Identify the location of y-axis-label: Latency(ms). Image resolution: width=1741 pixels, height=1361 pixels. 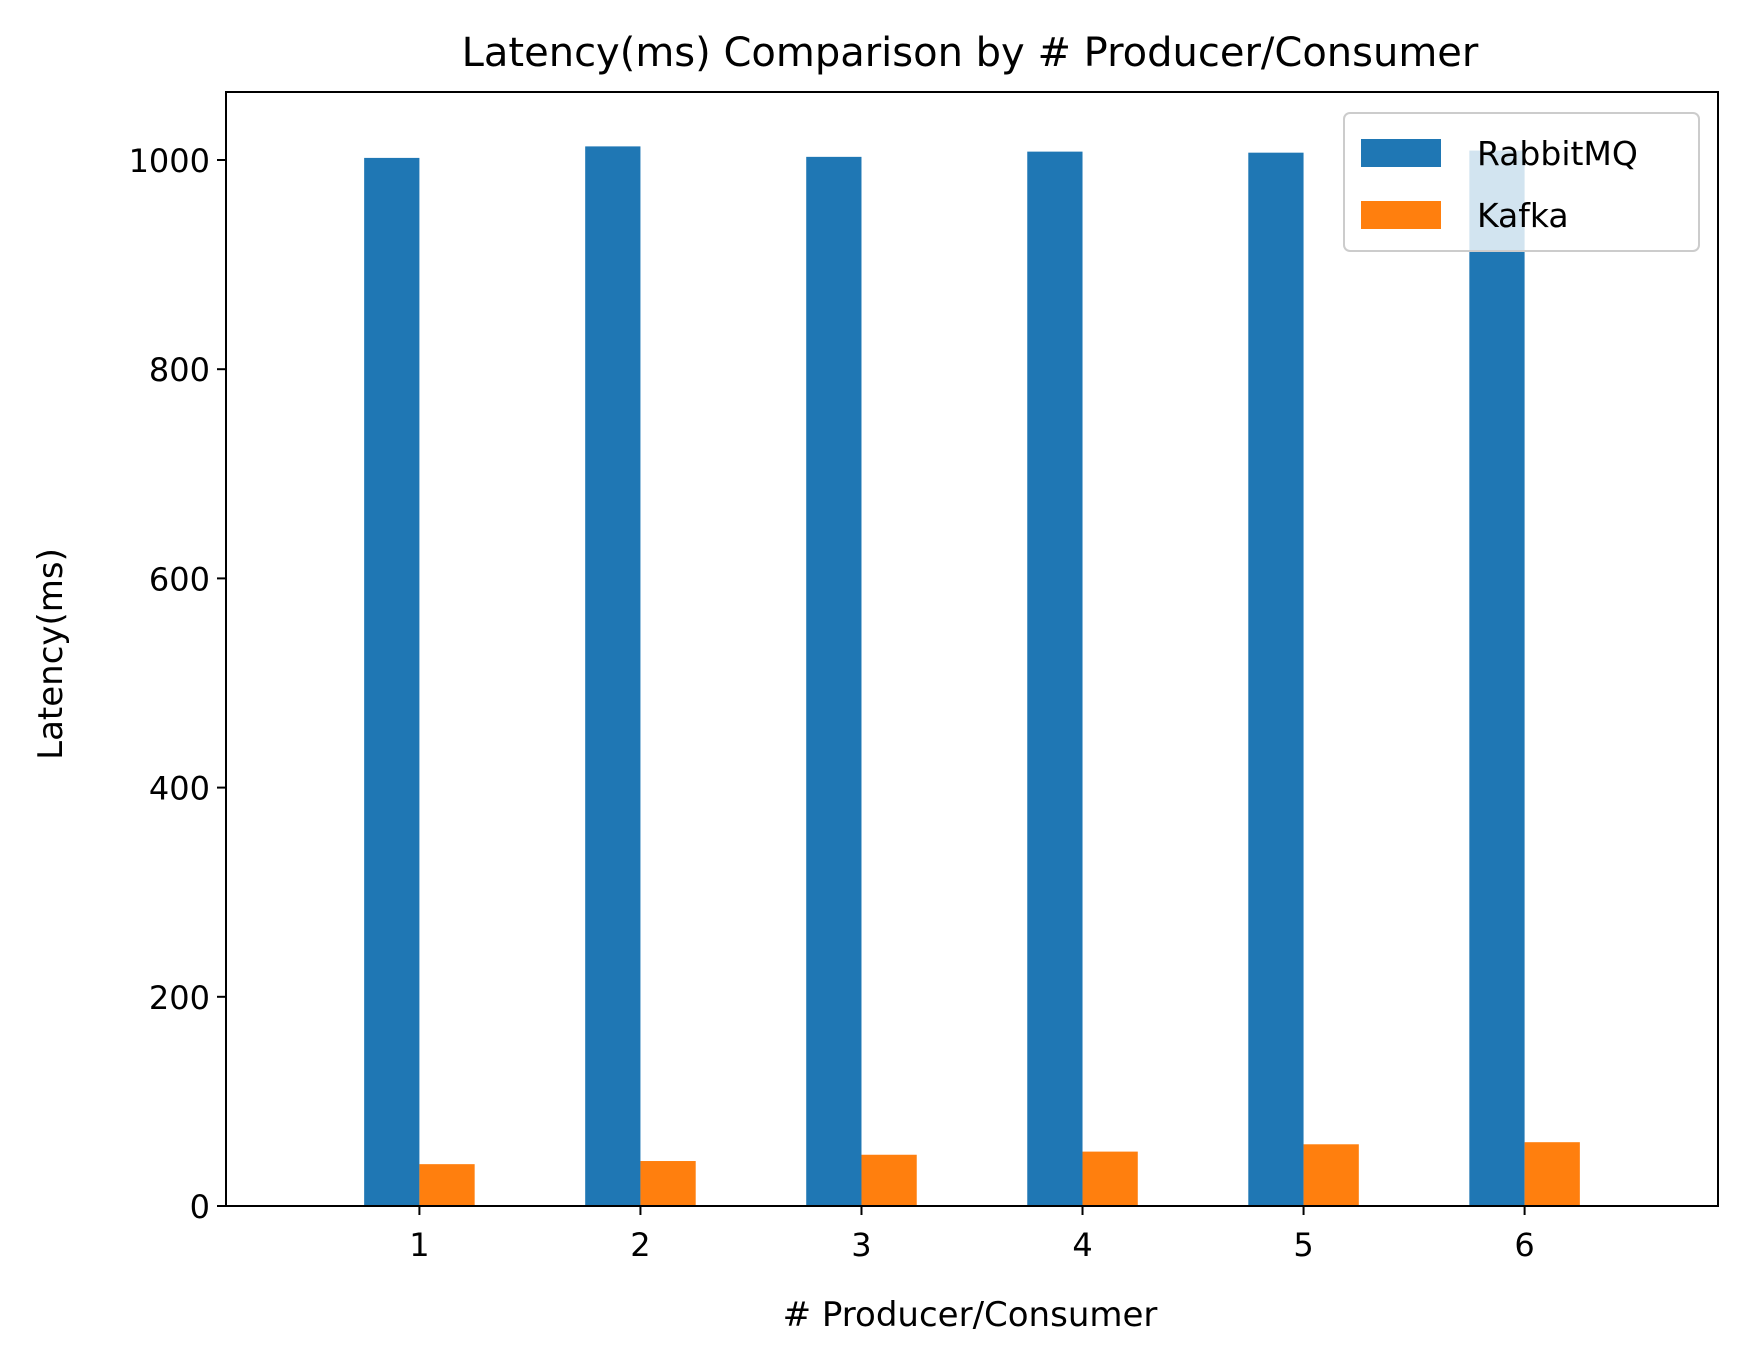
(51, 654).